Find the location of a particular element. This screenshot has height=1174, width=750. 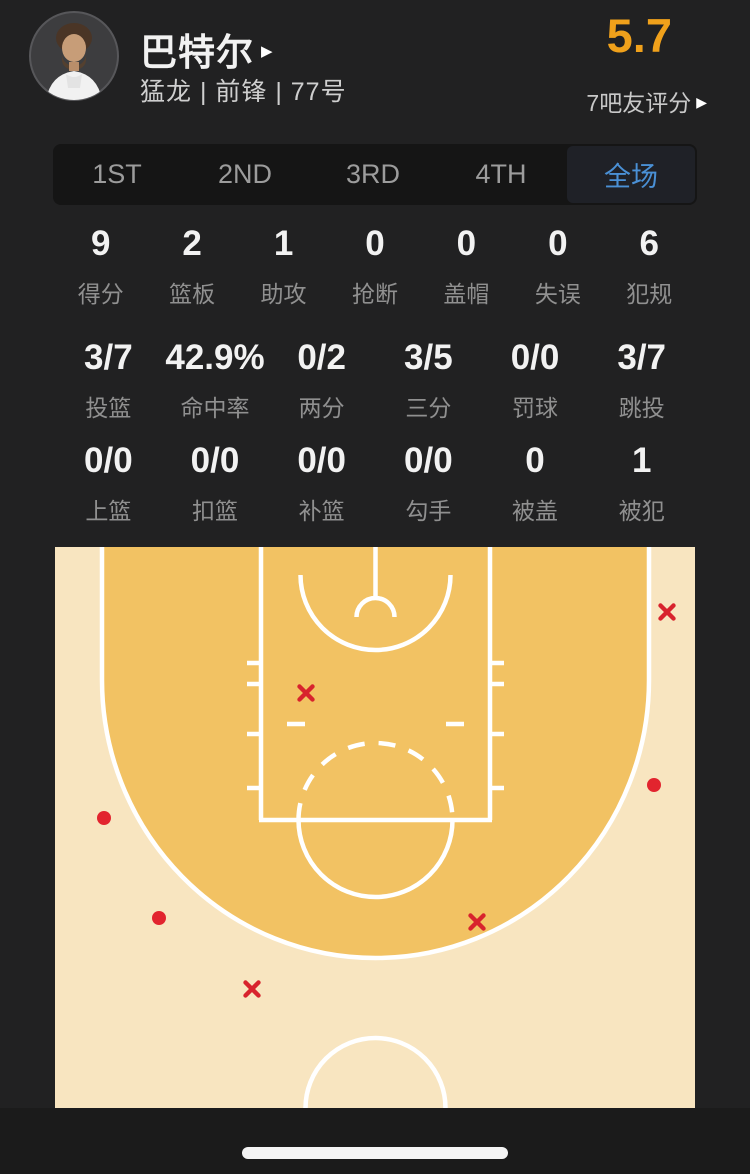

stat-label: 犯规 is located at coordinates (649, 294).